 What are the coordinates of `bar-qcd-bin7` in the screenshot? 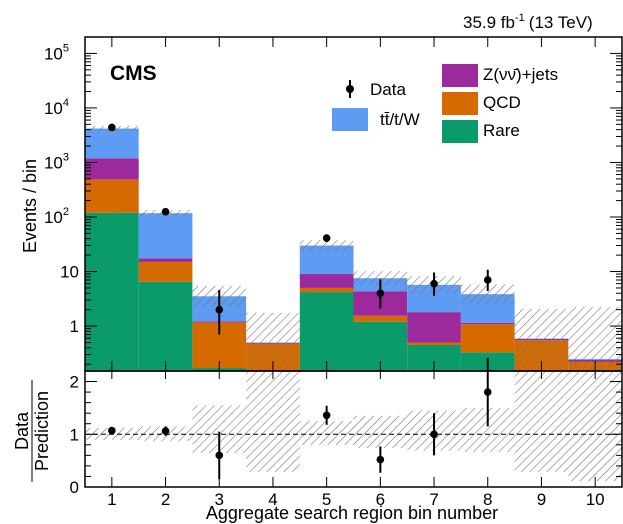 It's located at (434, 343).